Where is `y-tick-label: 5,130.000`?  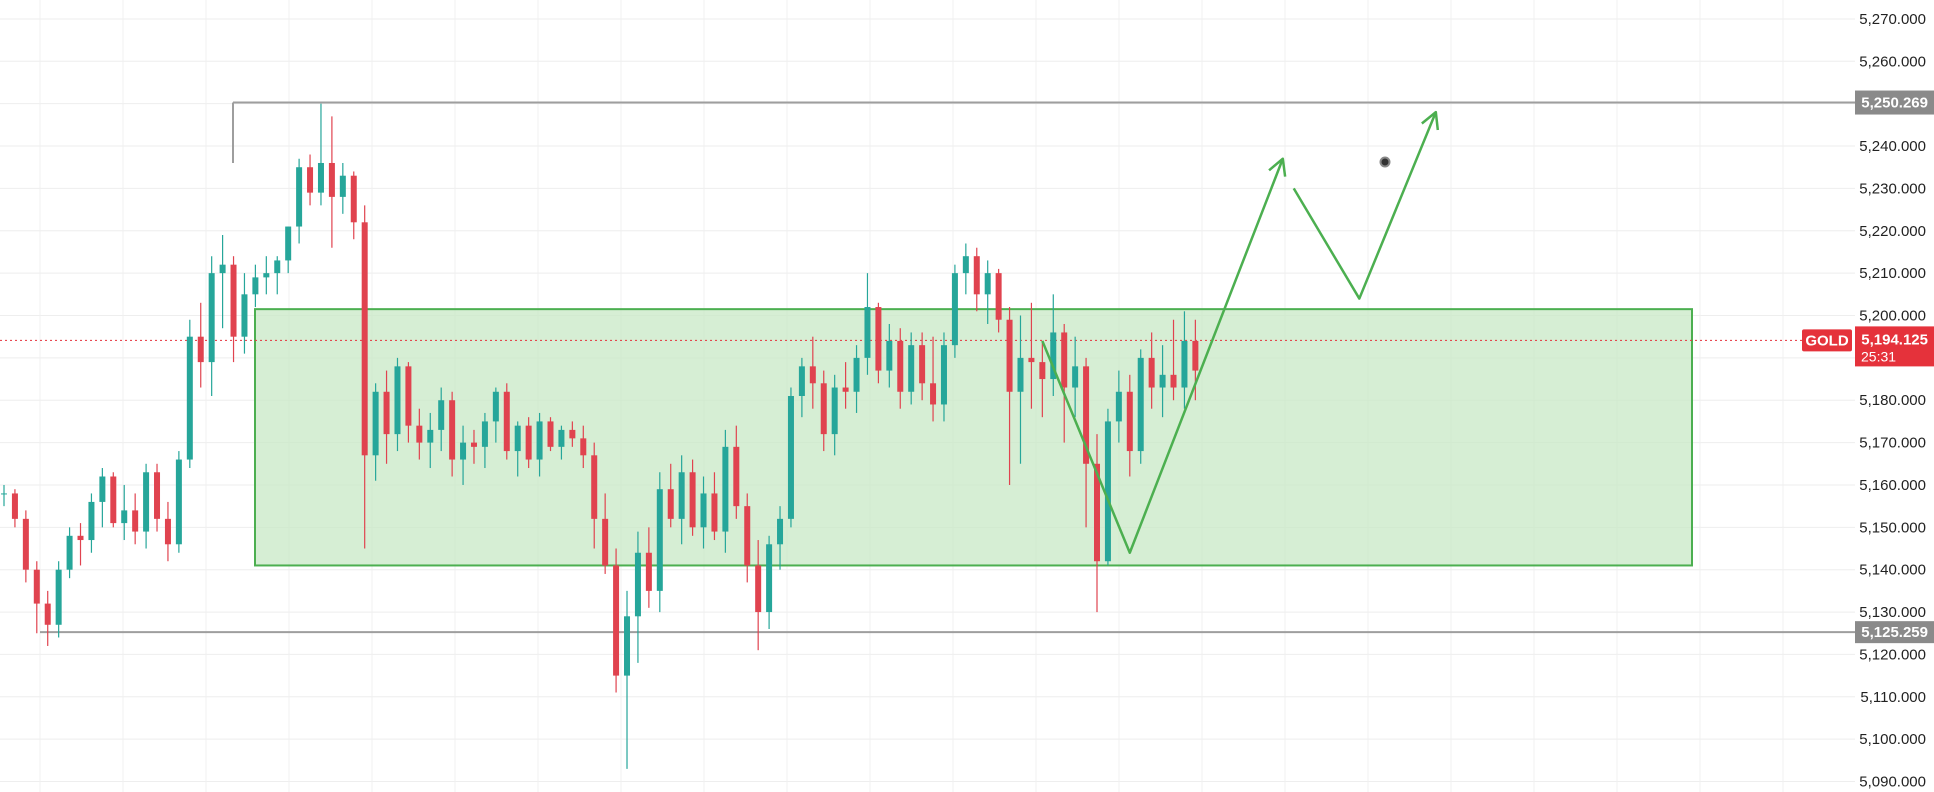
y-tick-label: 5,130.000 is located at coordinates (1892, 612).